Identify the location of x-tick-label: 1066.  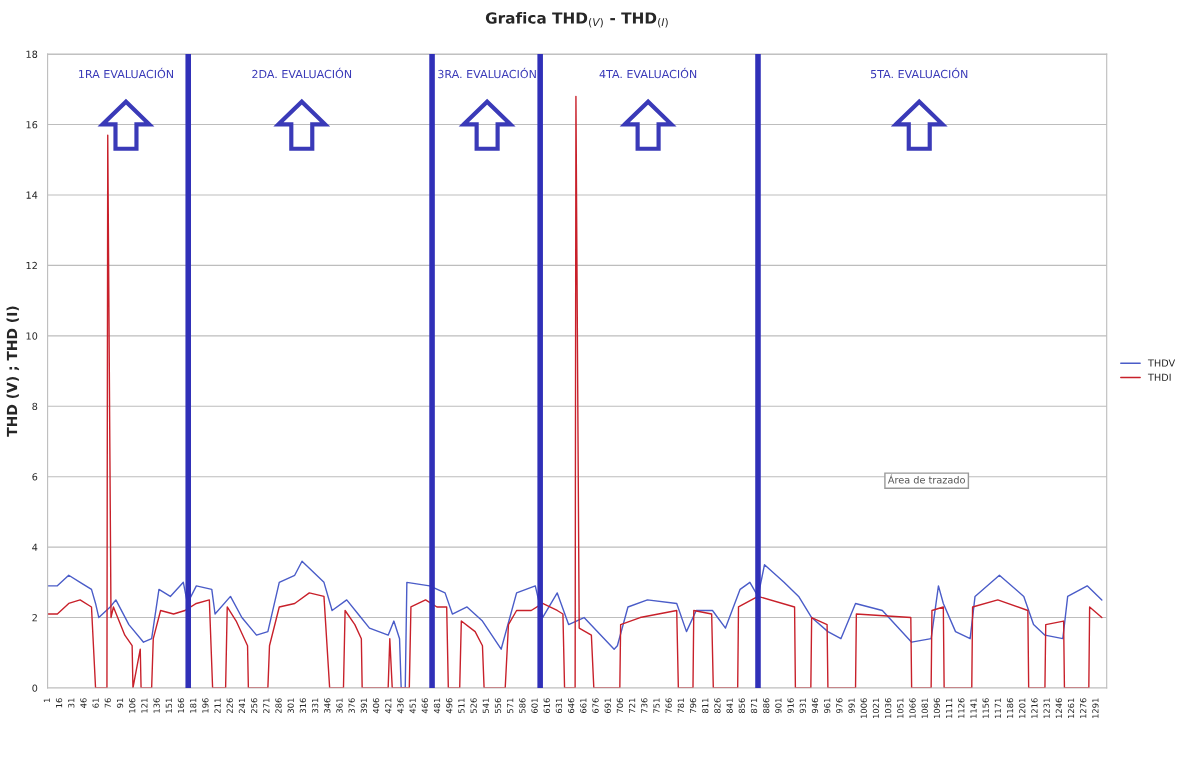
(912, 708).